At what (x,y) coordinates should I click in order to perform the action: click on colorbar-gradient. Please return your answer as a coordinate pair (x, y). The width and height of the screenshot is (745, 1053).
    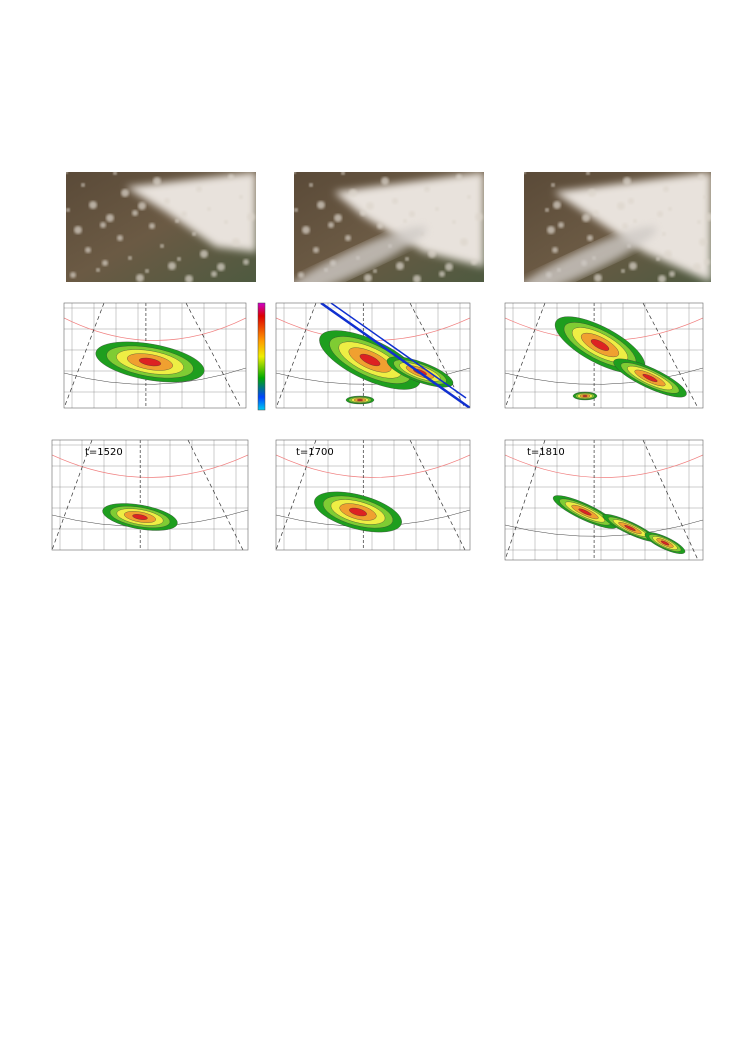
    Looking at the image, I should click on (261, 356).